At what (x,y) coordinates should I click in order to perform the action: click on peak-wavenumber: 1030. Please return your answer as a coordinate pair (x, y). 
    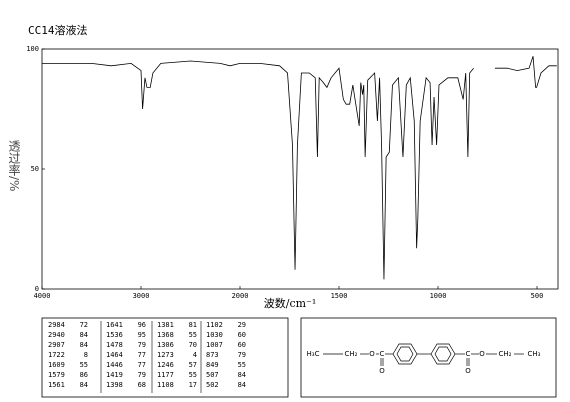
    Looking at the image, I should click on (214, 335).